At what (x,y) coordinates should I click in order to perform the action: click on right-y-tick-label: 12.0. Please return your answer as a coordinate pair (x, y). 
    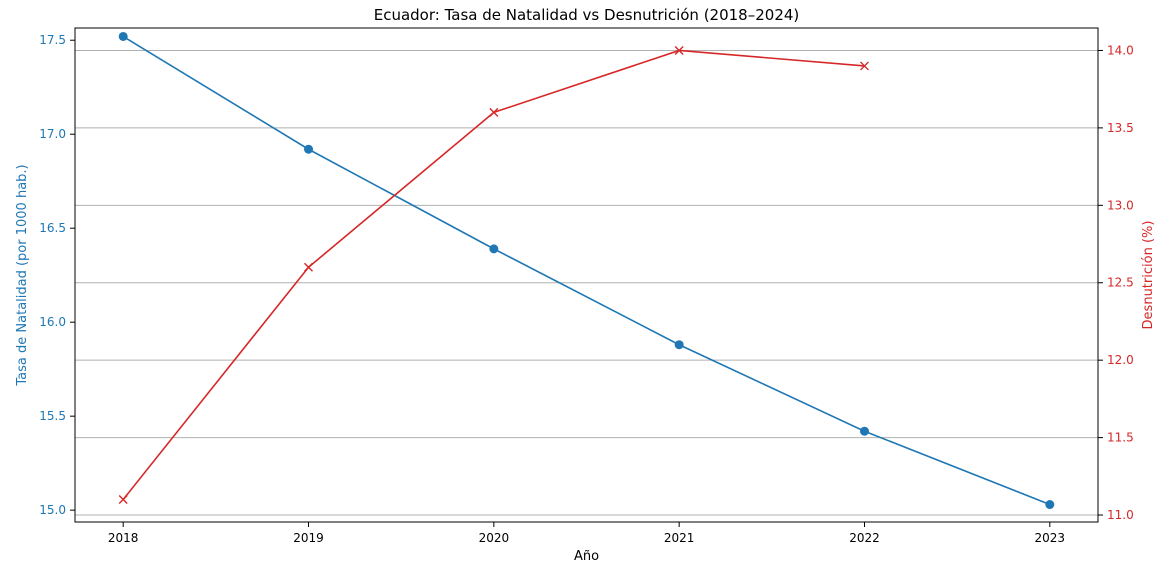
    Looking at the image, I should click on (1120, 360).